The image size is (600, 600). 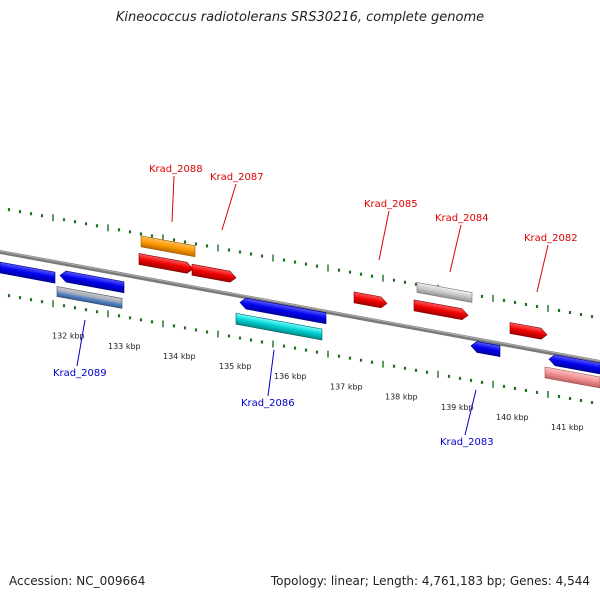 I want to click on tick-label: 133 kbp, so click(x=124, y=346).